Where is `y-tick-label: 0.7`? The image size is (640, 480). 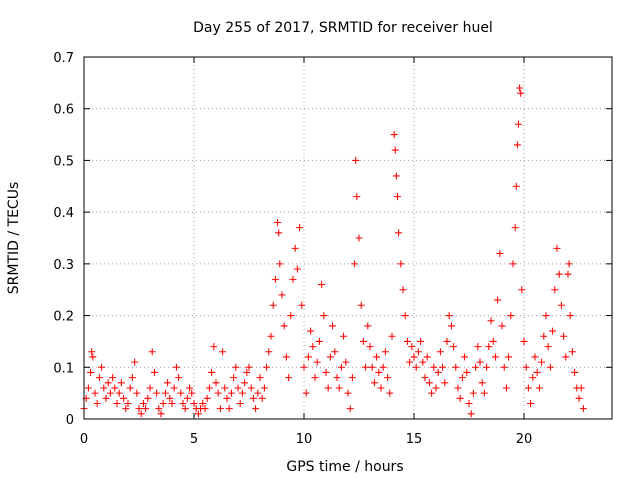 y-tick-label: 0.7 is located at coordinates (63, 58).